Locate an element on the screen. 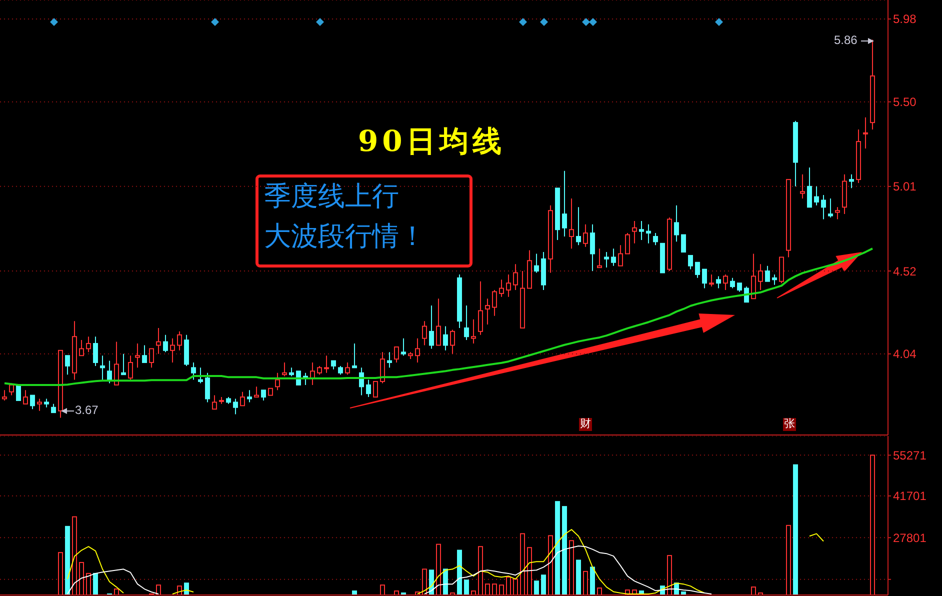 This screenshot has height=596, width=942. y-tick-label: 5.01 is located at coordinates (905, 187).